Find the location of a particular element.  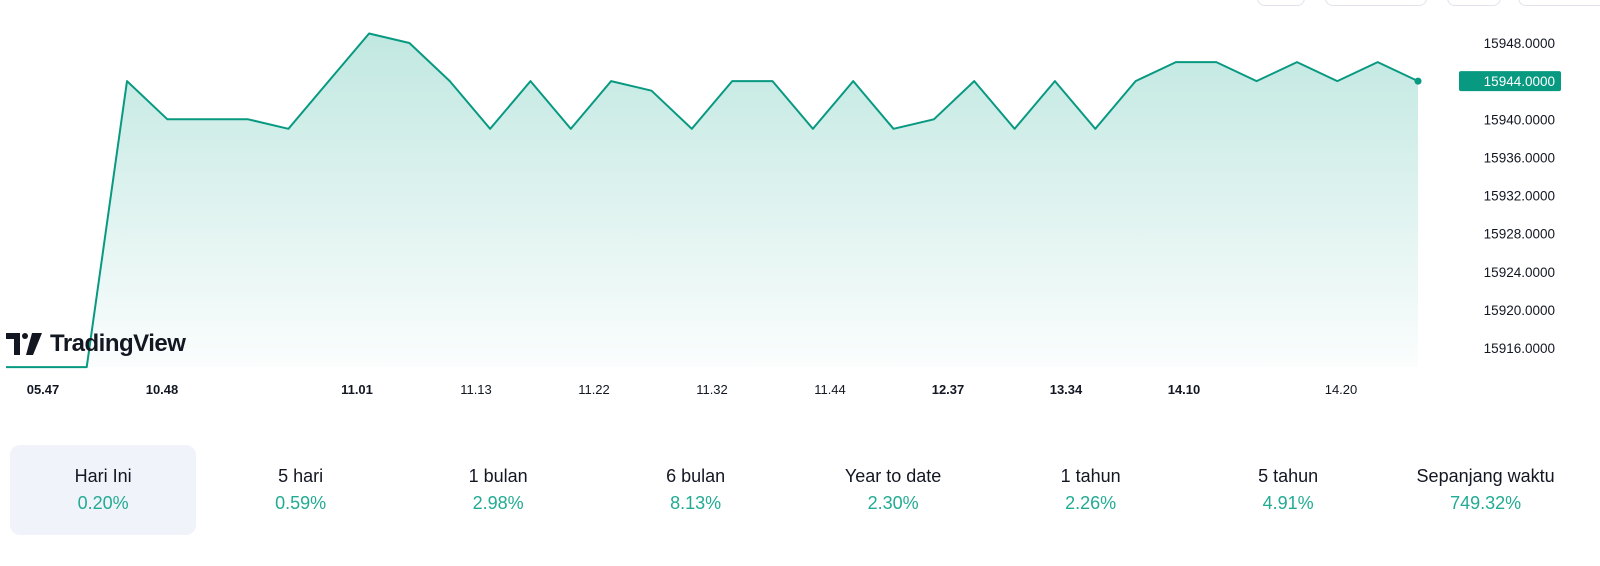

period-change-value: 749.32% is located at coordinates (1486, 503).